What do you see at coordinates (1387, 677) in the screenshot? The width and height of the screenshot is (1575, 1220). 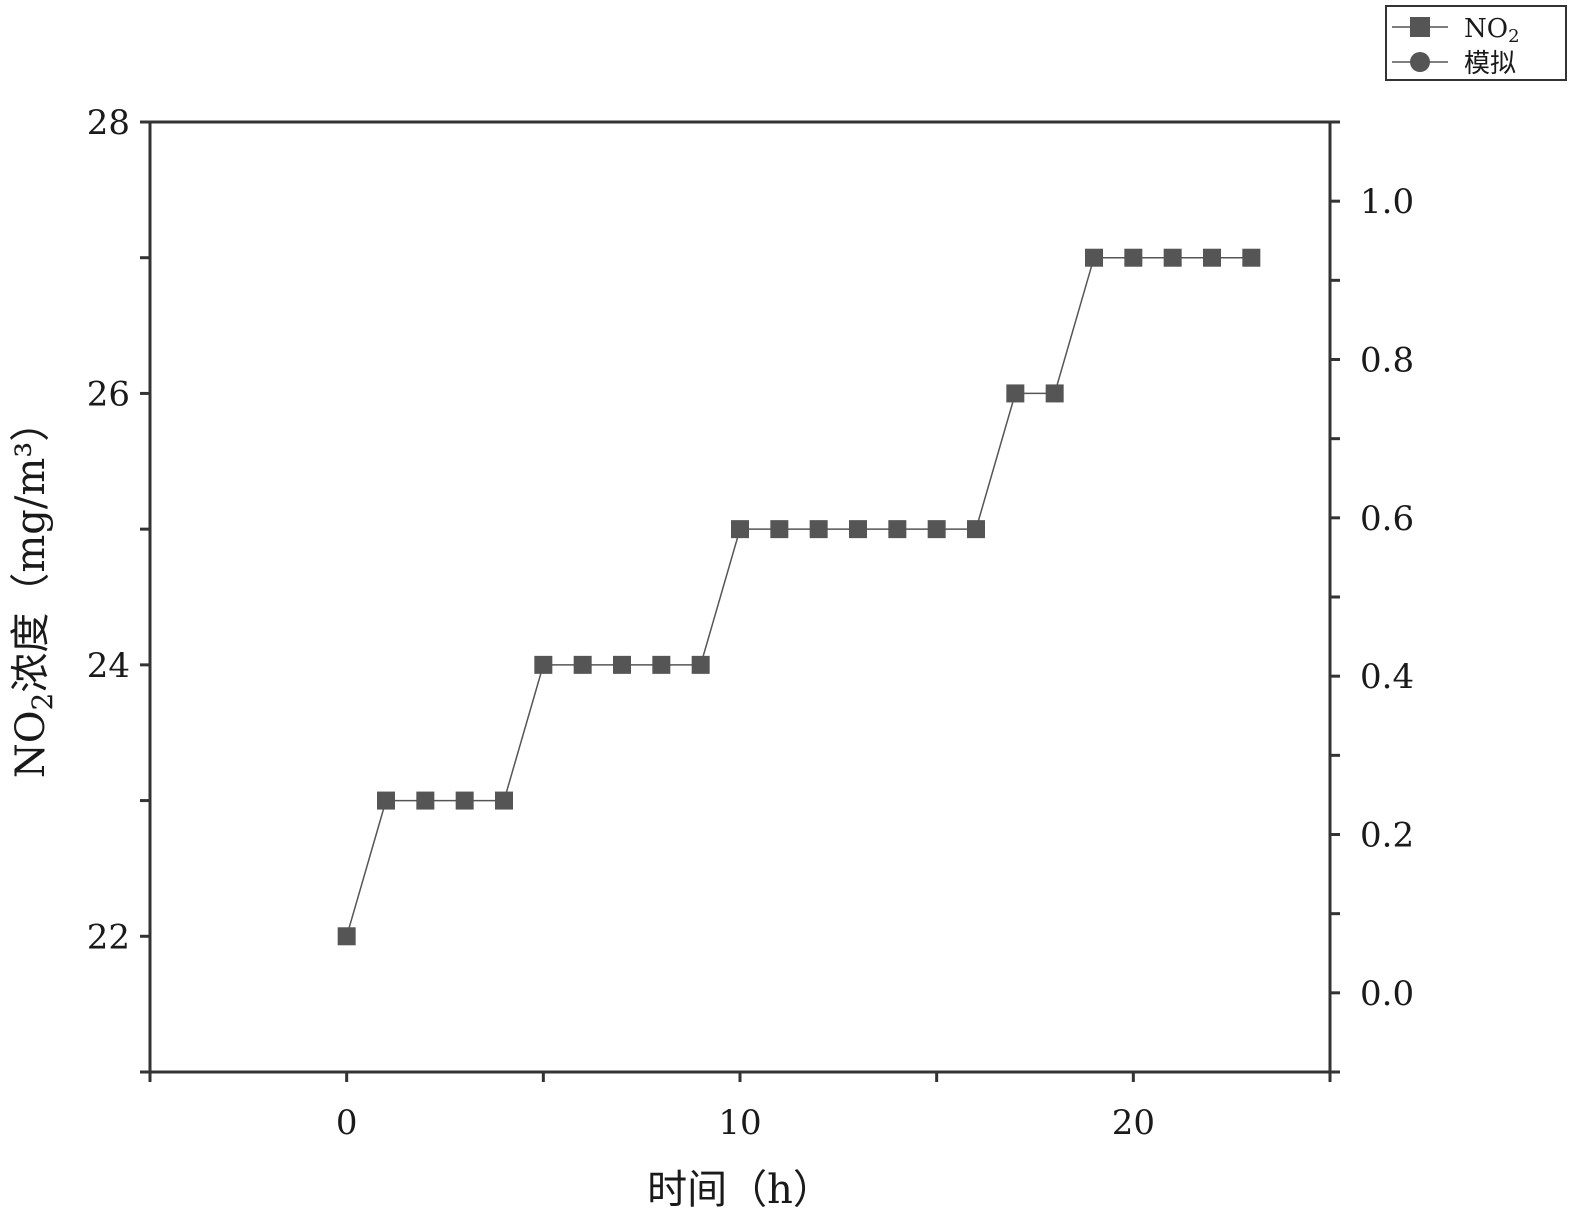 I see `y2-tick-label: 0.4` at bounding box center [1387, 677].